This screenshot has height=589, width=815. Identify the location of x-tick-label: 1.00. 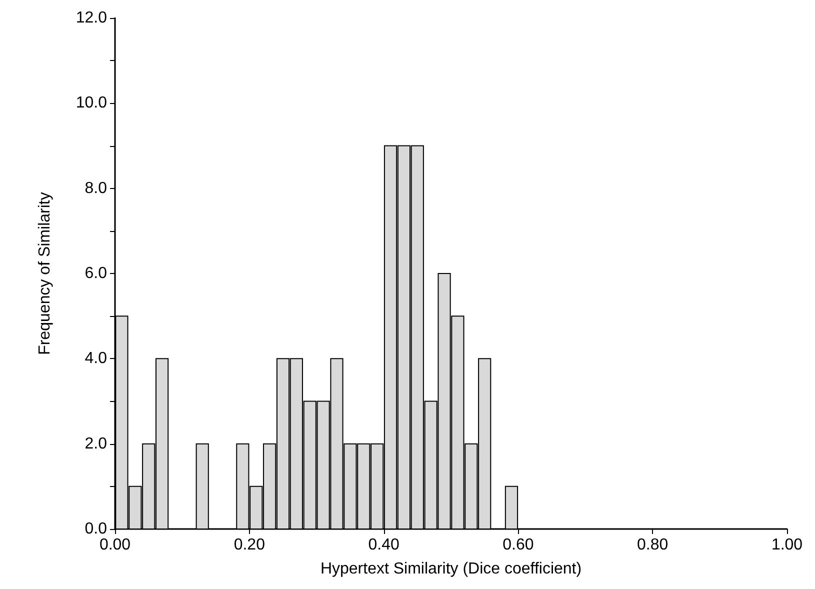
(787, 545).